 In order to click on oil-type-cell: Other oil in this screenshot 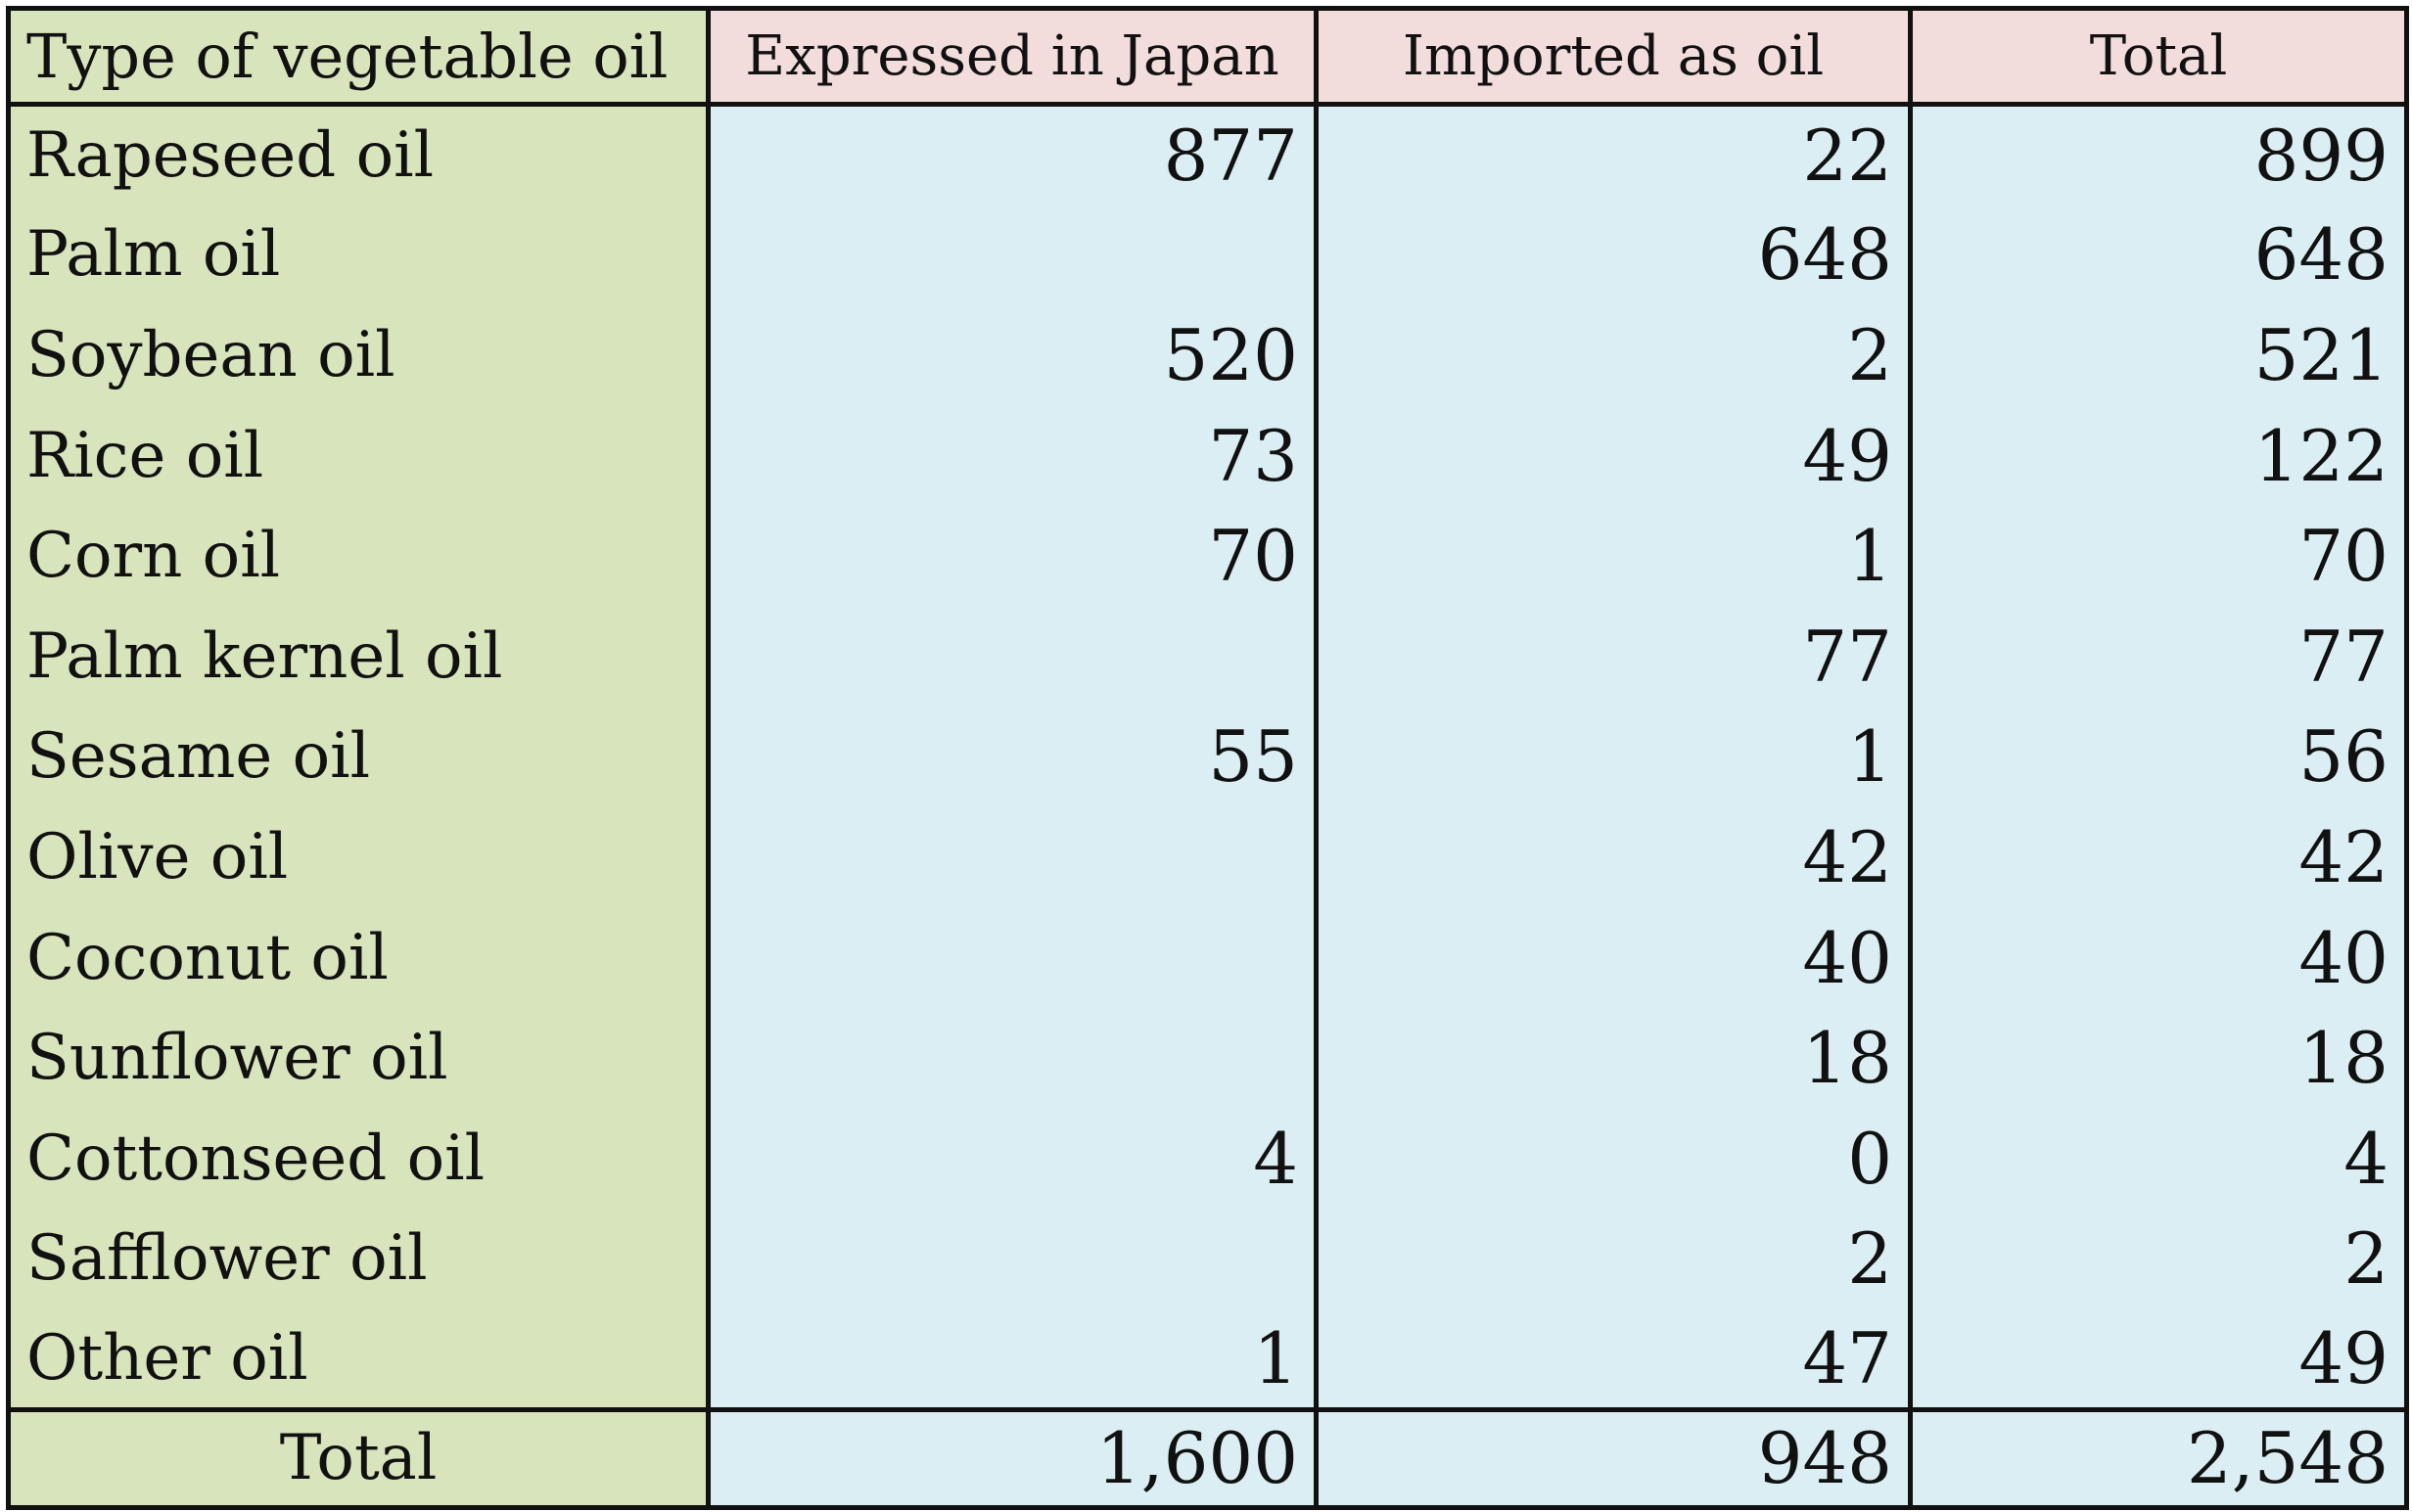, I will do `click(358, 1360)`.